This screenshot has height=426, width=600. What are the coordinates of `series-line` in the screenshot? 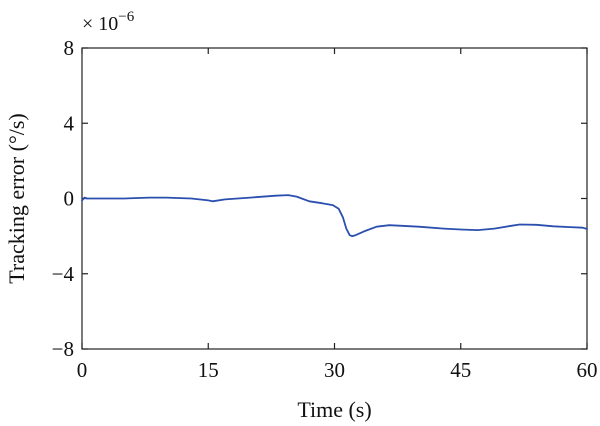 It's located at (334, 216).